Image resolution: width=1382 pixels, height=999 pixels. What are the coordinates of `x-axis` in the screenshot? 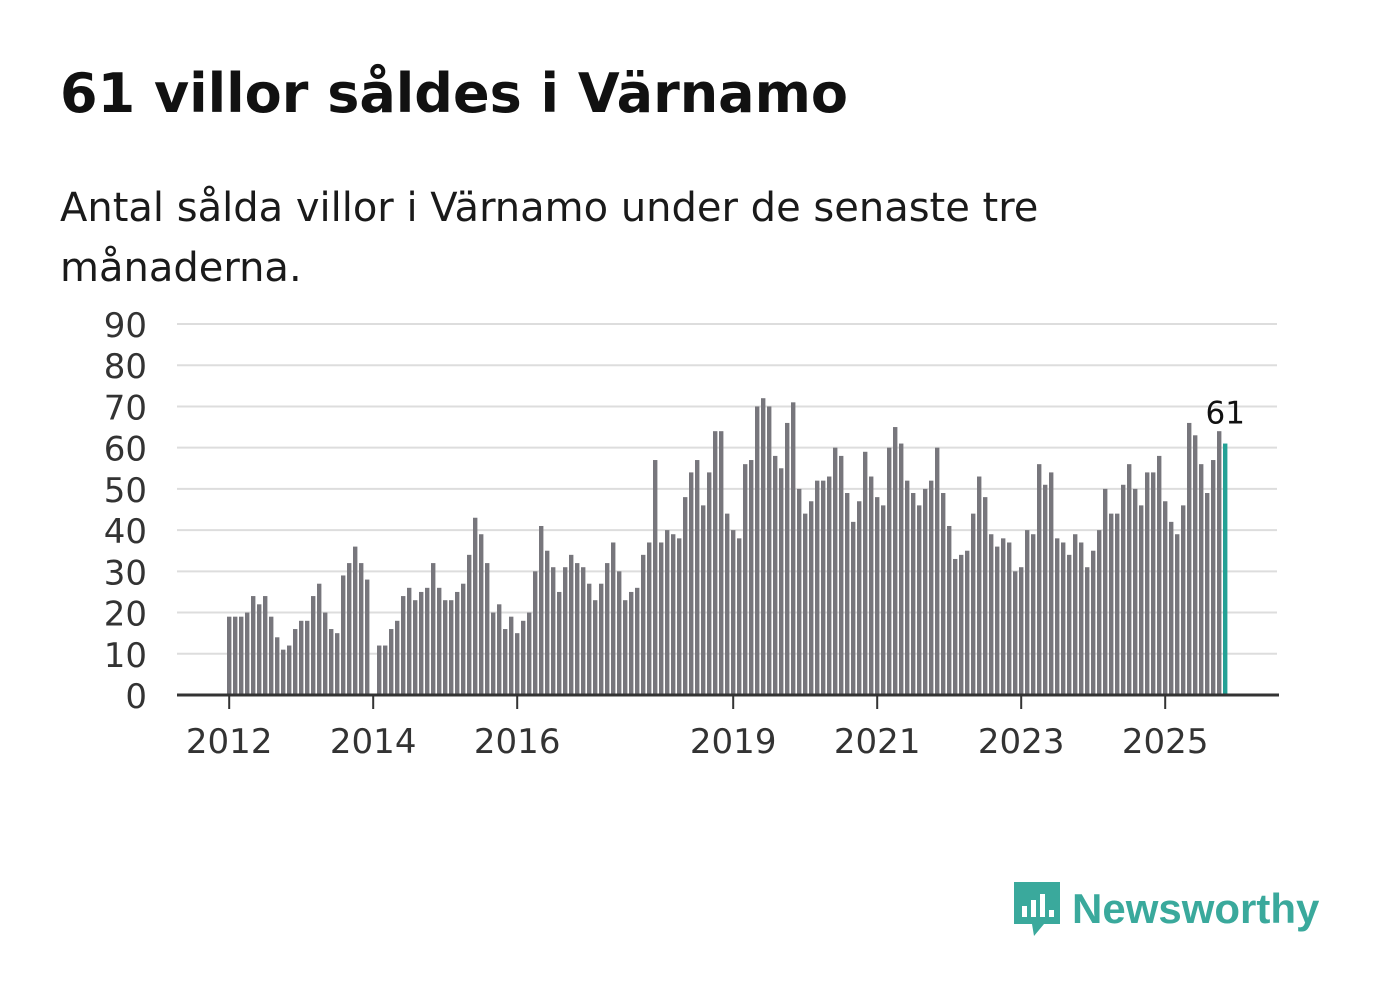 It's located at (728, 701).